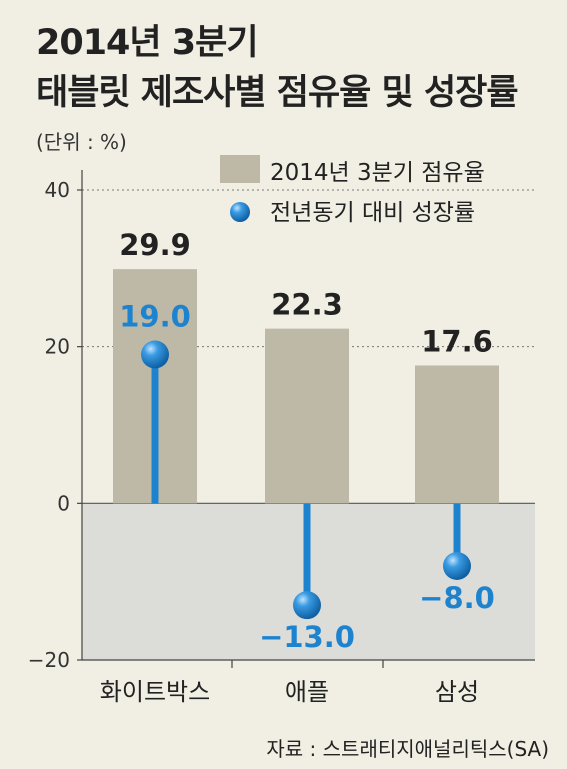  Describe the element at coordinates (155, 245) in the screenshot. I see `share-value-label: 29.9` at that location.